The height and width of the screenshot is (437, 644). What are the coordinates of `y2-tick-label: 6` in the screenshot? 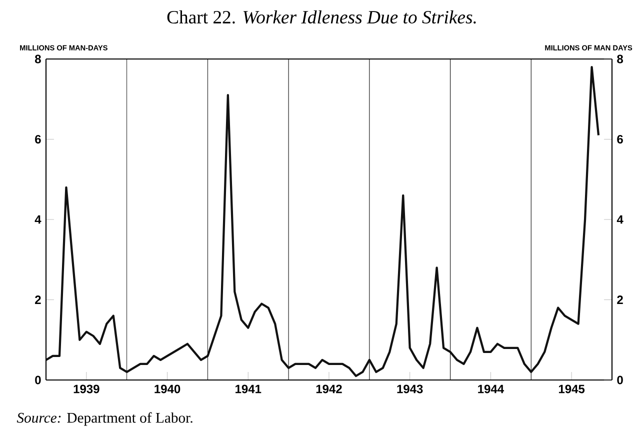 It's located at (620, 139).